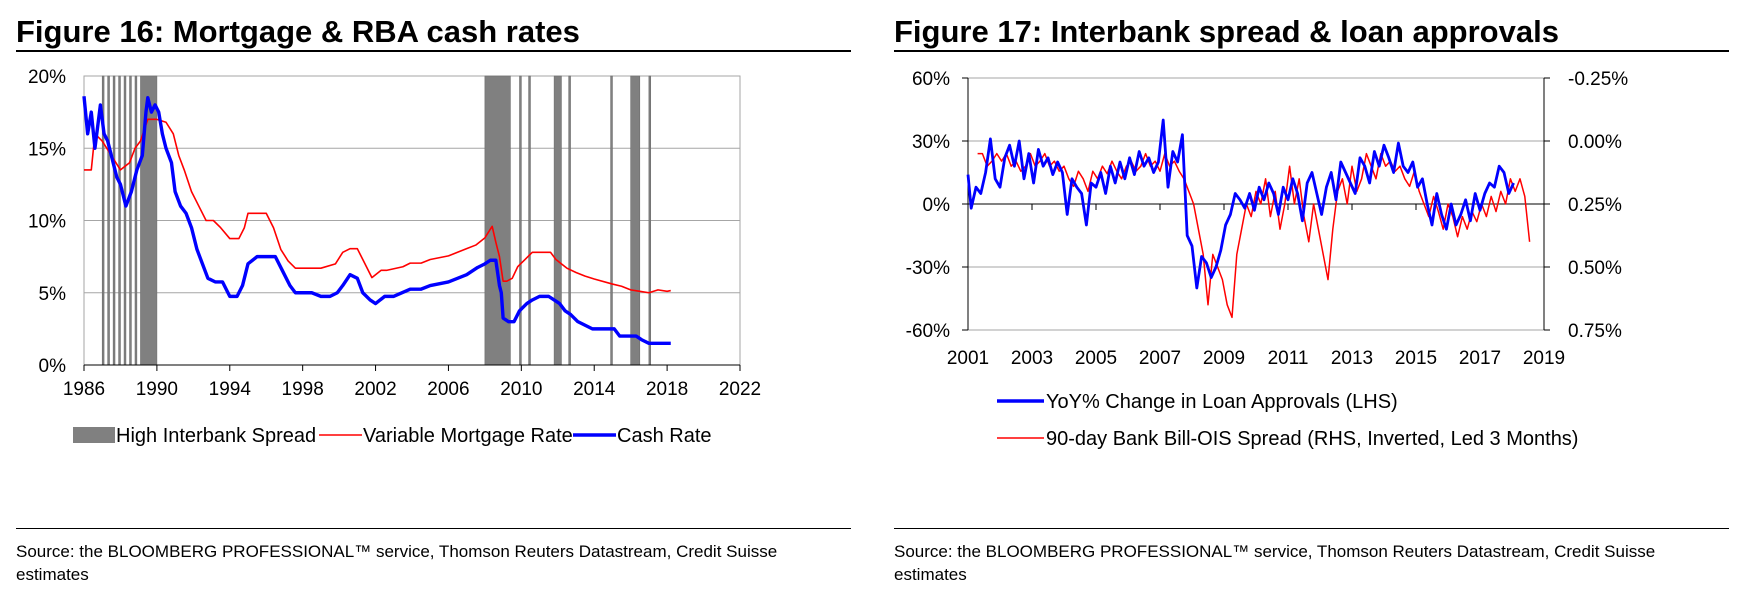 This screenshot has width=1744, height=602. What do you see at coordinates (521, 389) in the screenshot?
I see `x-tick-label: 2010` at bounding box center [521, 389].